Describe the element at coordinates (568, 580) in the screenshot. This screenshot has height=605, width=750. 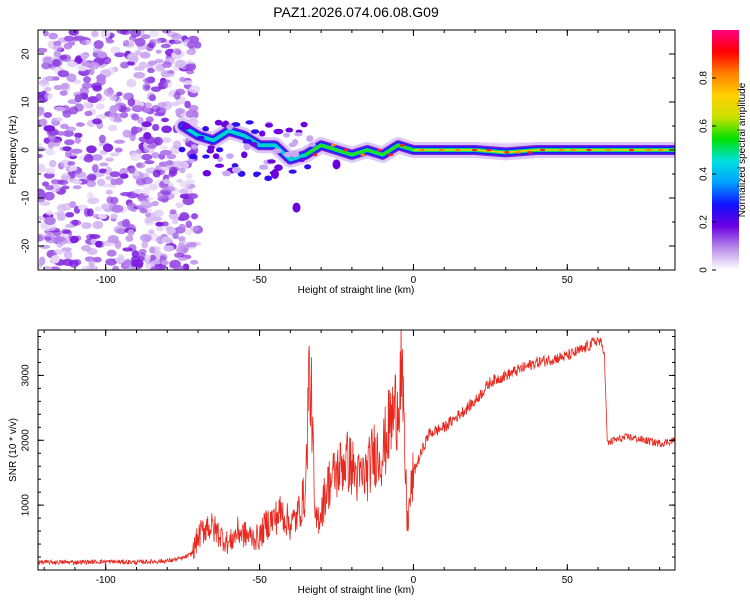
I see `snr-xtick-label: 50` at that location.